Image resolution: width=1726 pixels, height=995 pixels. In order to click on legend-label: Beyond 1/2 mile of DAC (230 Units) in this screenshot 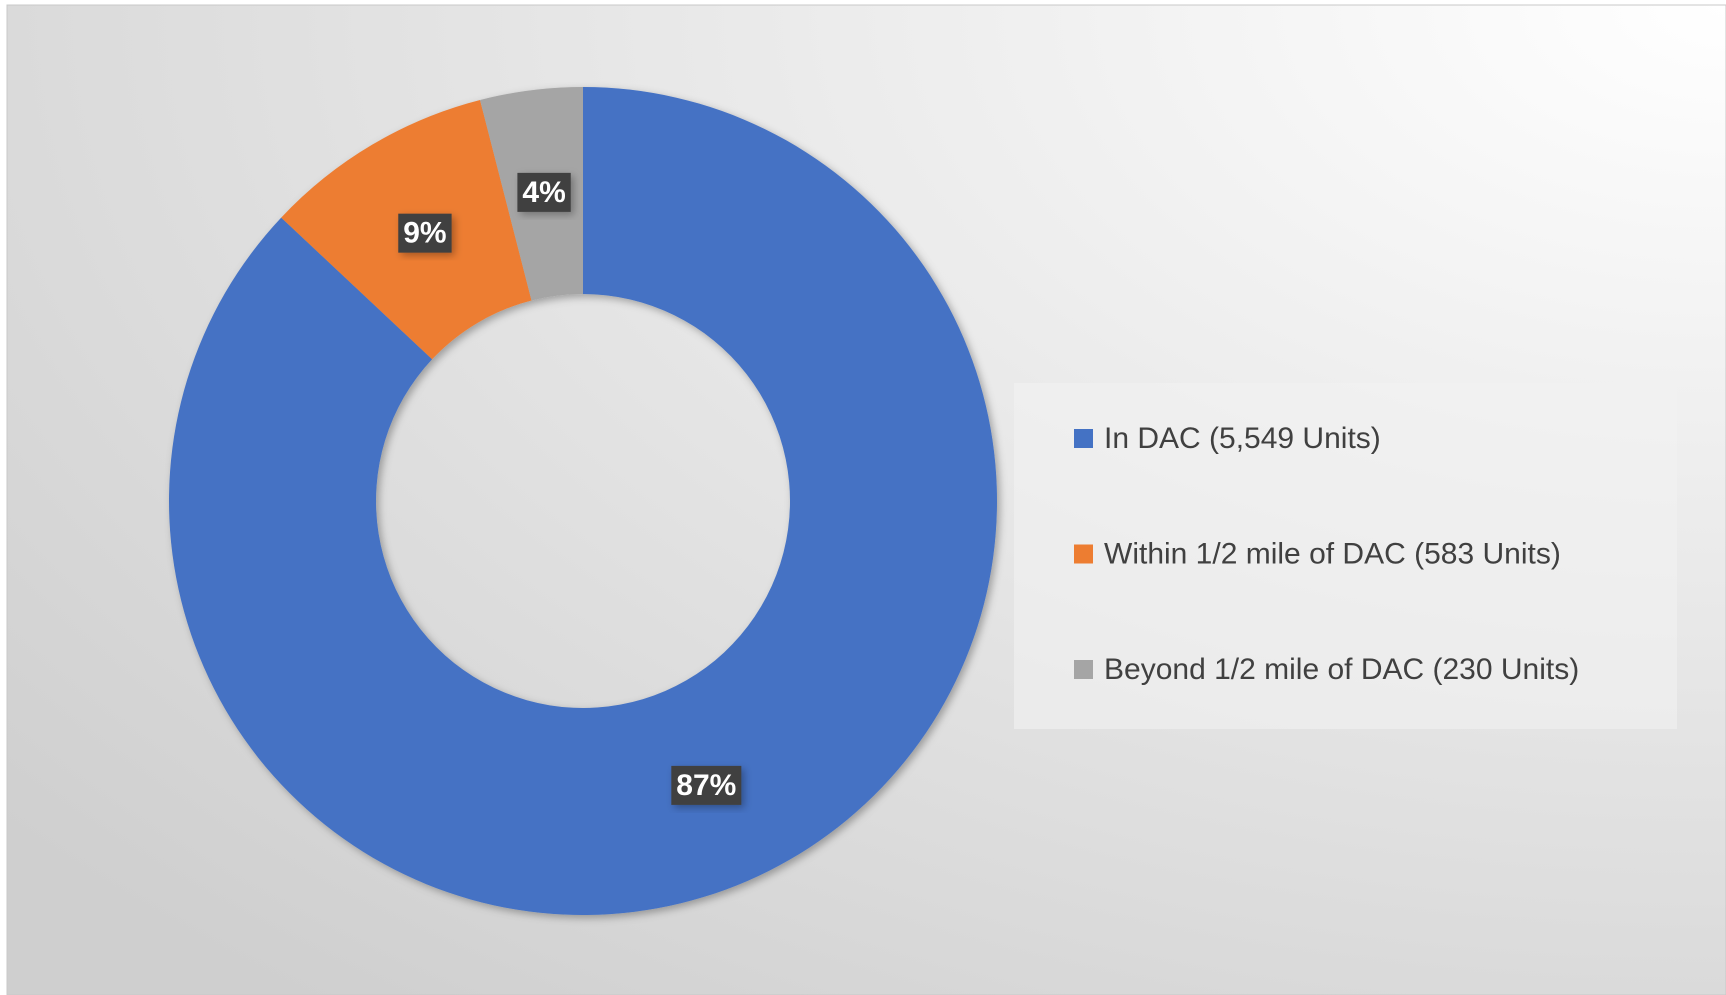, I will do `click(1341, 669)`.